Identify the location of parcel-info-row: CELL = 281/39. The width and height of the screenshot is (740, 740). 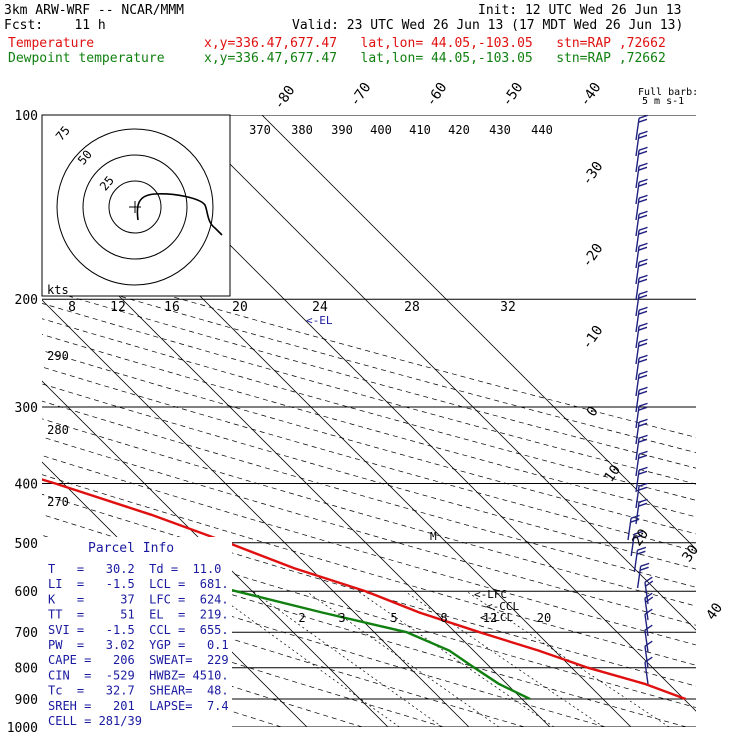
(95, 721).